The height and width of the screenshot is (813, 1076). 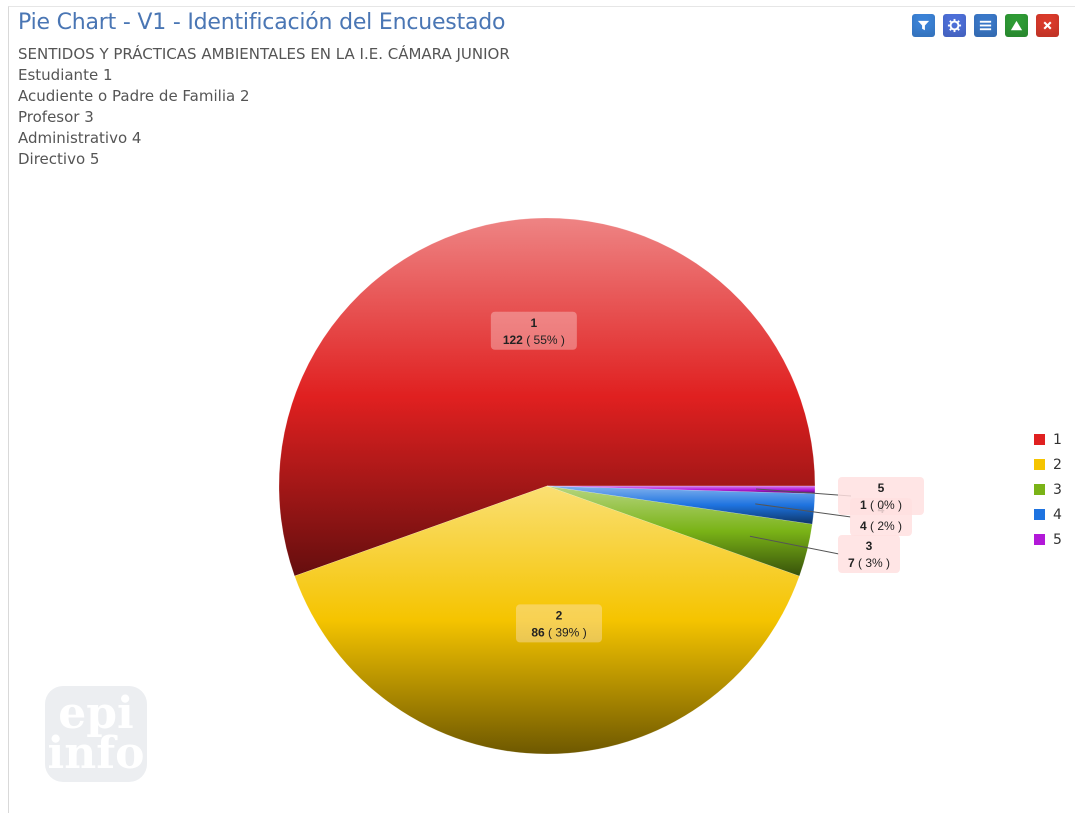 I want to click on subtitle-line: Estudiante 1, so click(x=65, y=75).